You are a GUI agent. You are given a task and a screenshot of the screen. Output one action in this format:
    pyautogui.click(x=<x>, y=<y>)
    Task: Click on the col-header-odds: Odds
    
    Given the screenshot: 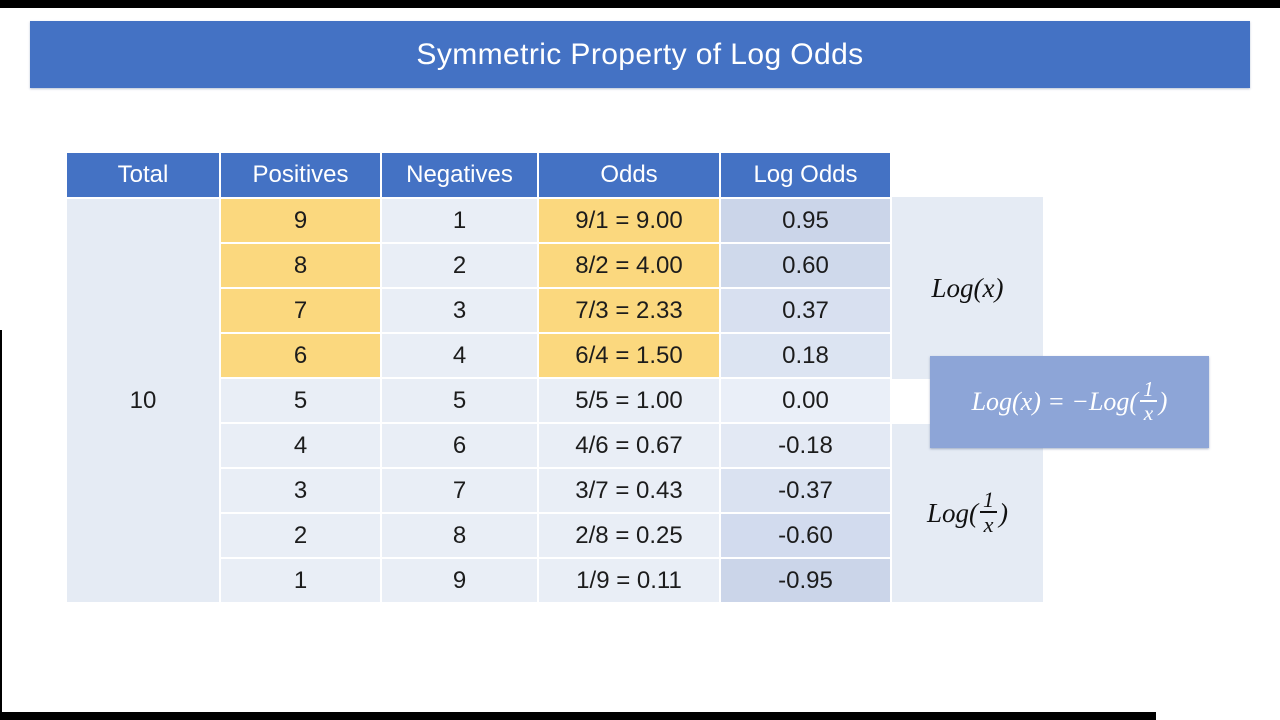 What is the action you would take?
    pyautogui.click(x=629, y=175)
    